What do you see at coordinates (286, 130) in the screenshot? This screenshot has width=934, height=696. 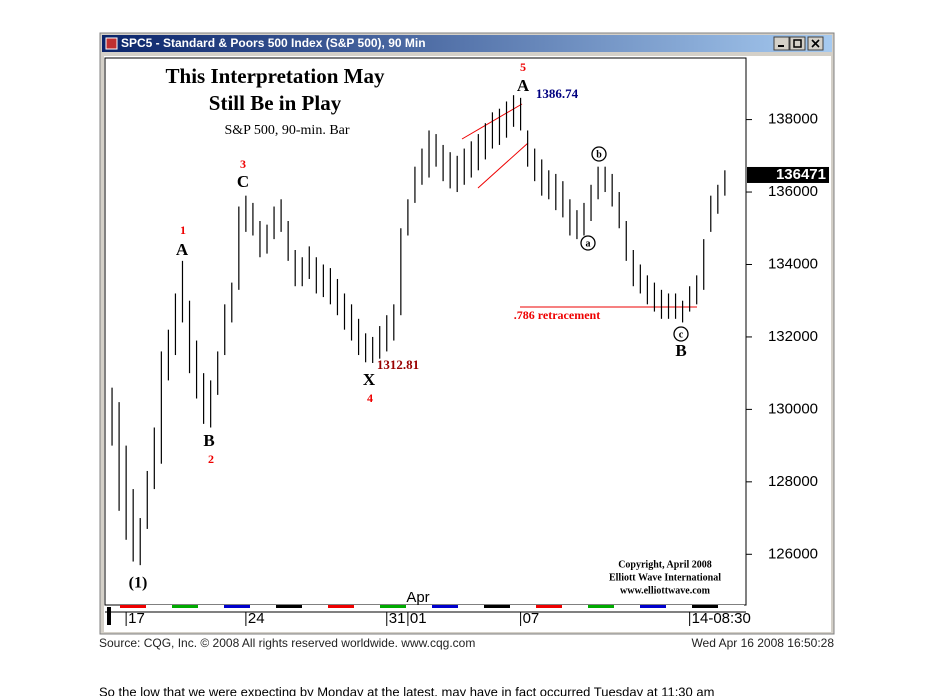 I see `chart-subtitle: S&P 500, 90-min. Bar` at bounding box center [286, 130].